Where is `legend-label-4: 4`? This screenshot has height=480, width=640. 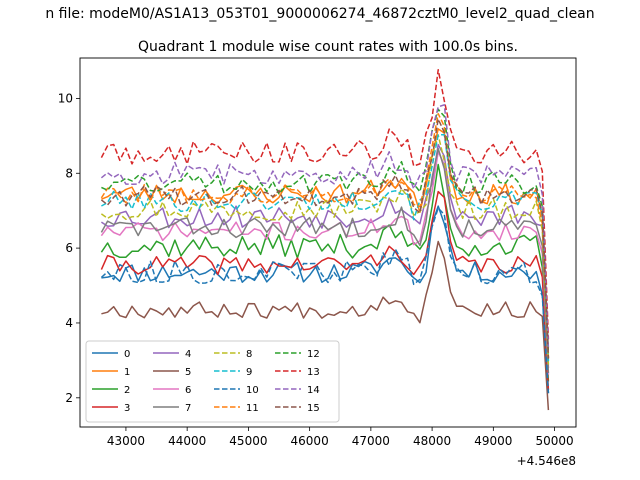 legend-label-4: 4 is located at coordinates (188, 354).